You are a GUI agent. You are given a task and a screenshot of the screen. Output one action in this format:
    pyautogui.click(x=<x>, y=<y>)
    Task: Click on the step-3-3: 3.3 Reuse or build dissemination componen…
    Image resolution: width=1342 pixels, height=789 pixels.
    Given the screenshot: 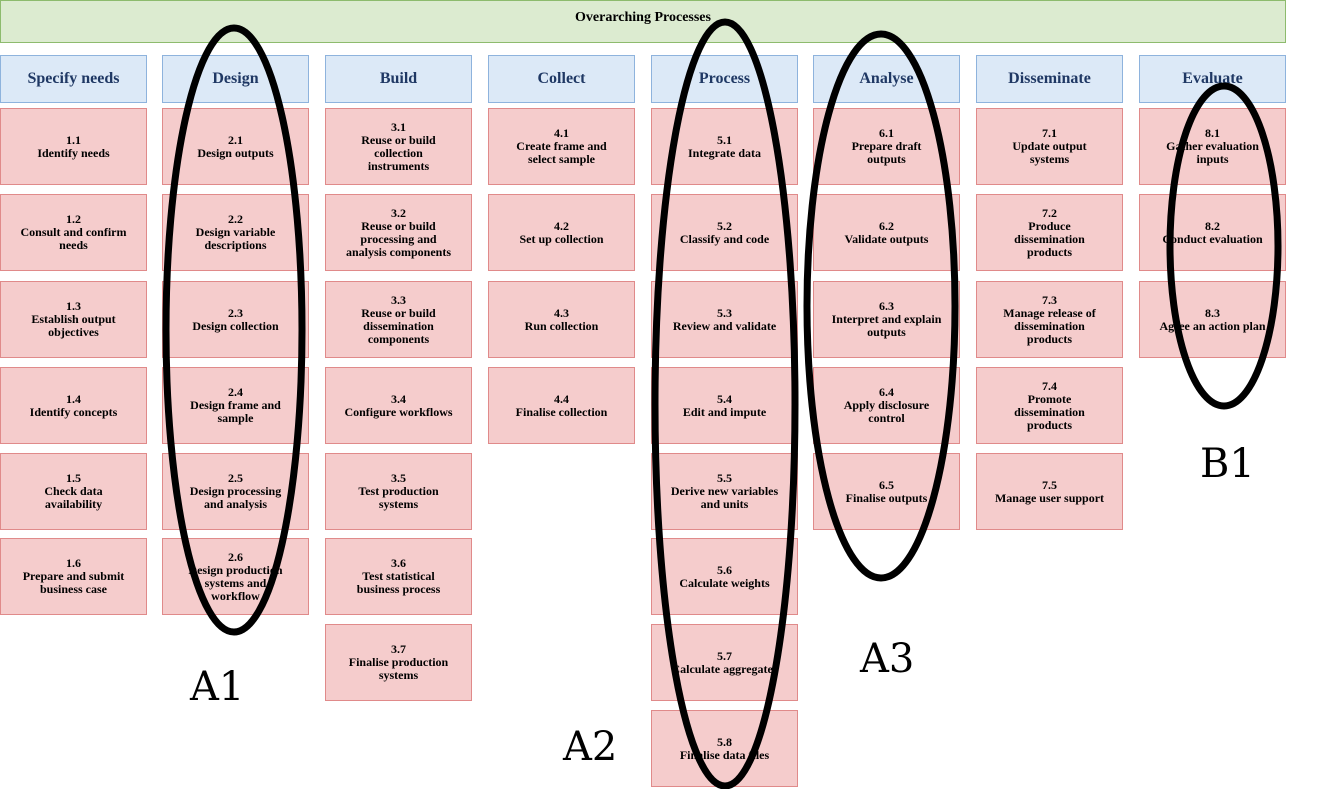 What is the action you would take?
    pyautogui.click(x=398, y=319)
    